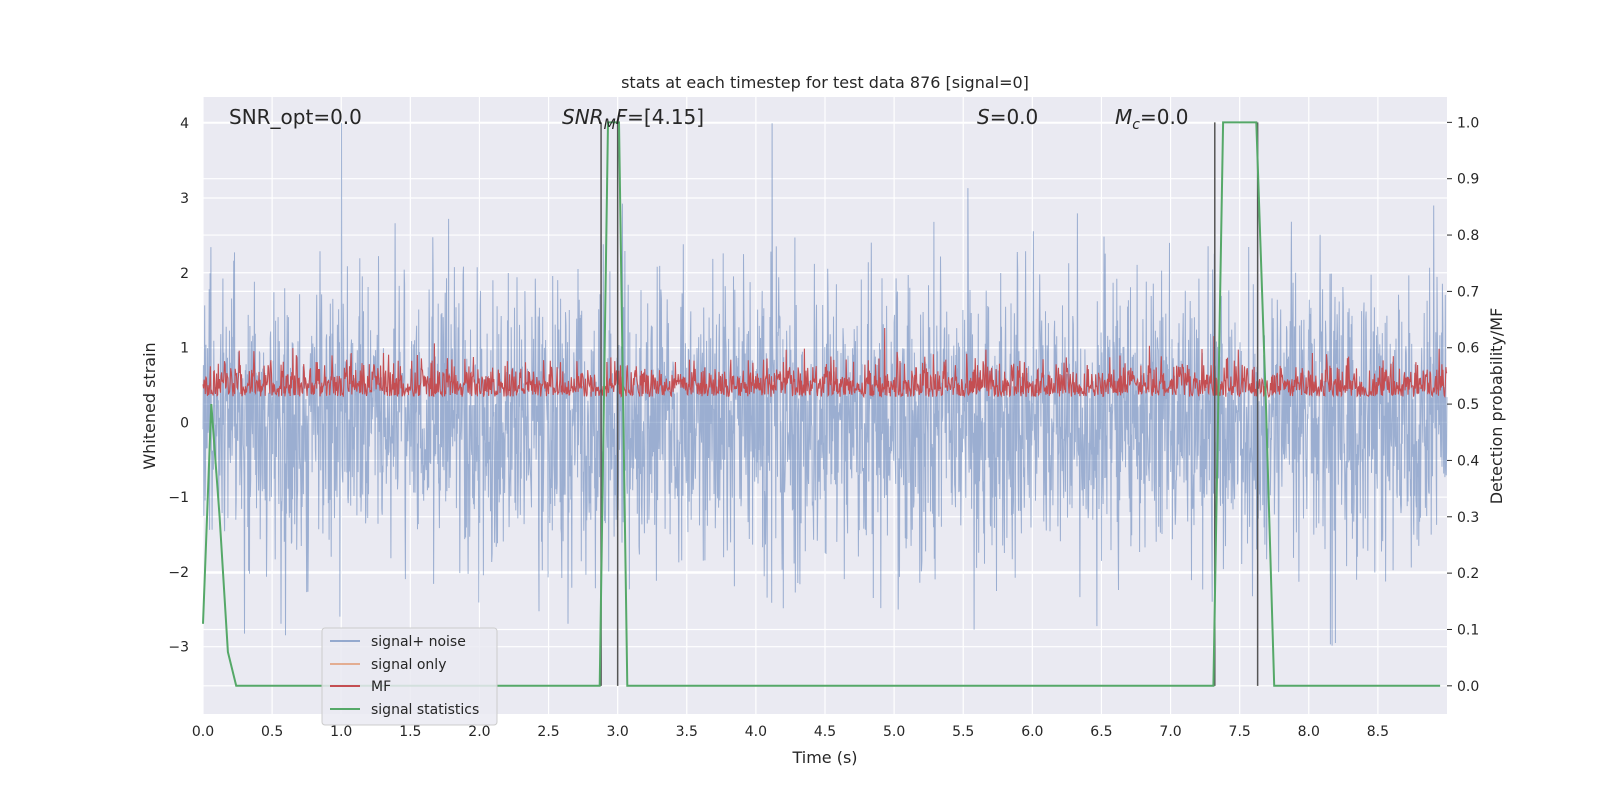  I want to click on y-left-tick-label: 1, so click(184, 349).